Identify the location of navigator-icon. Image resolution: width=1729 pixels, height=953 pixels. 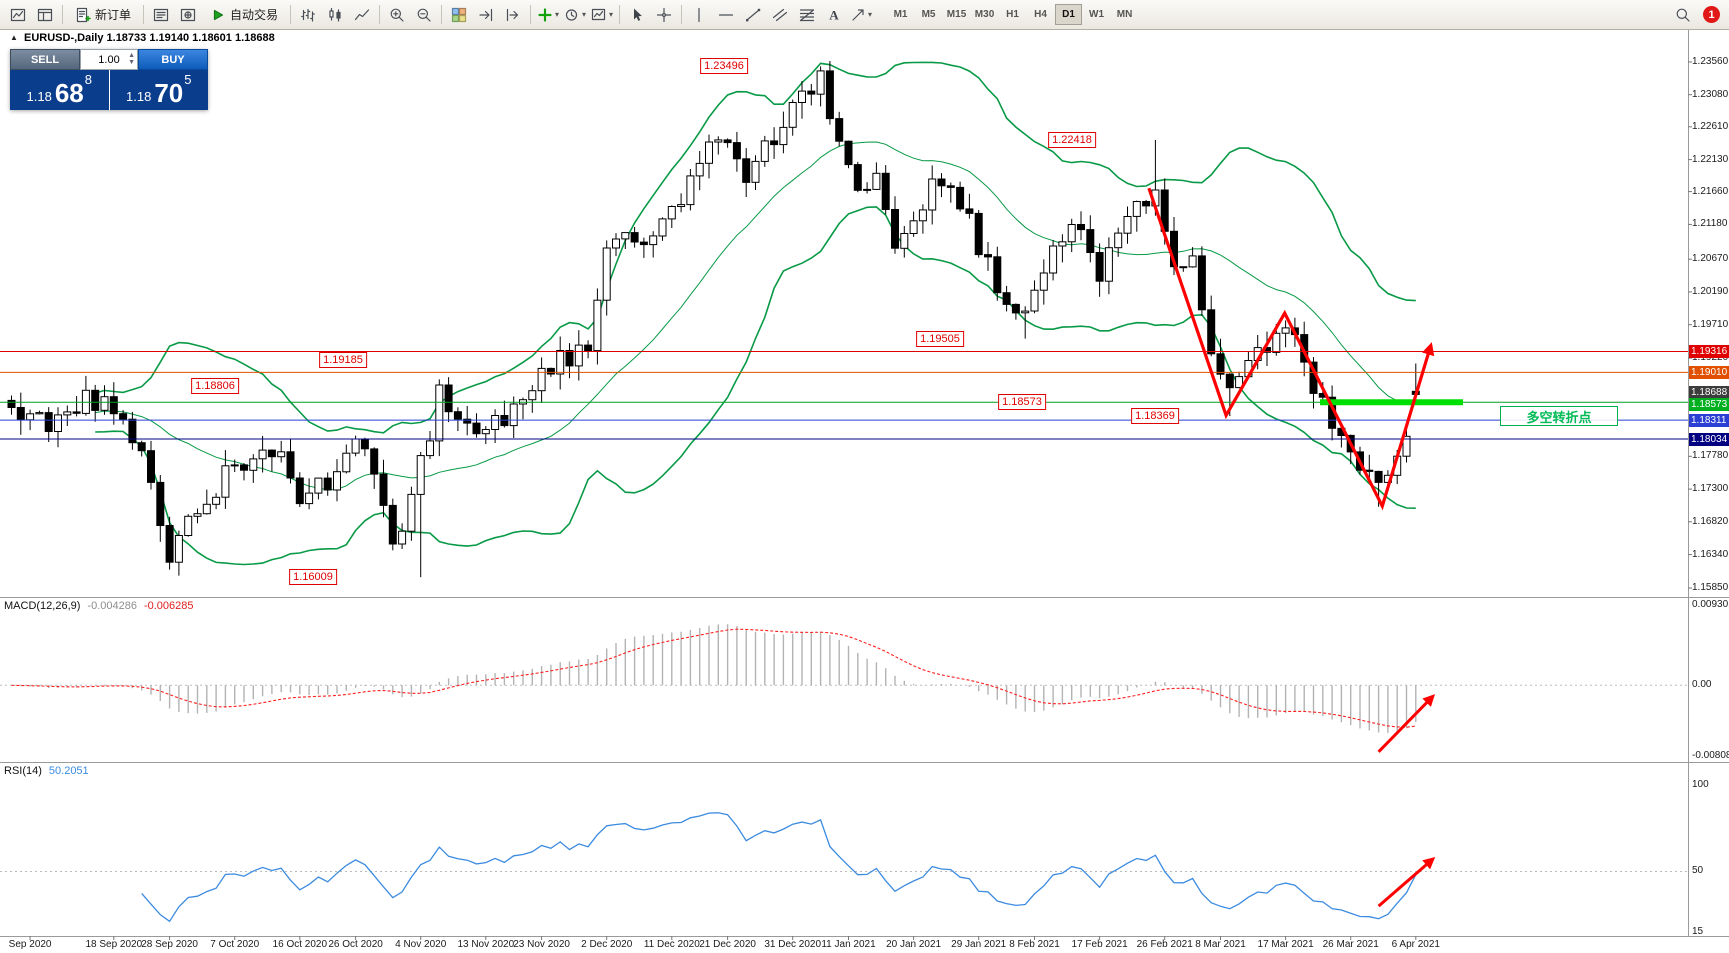
(188, 15).